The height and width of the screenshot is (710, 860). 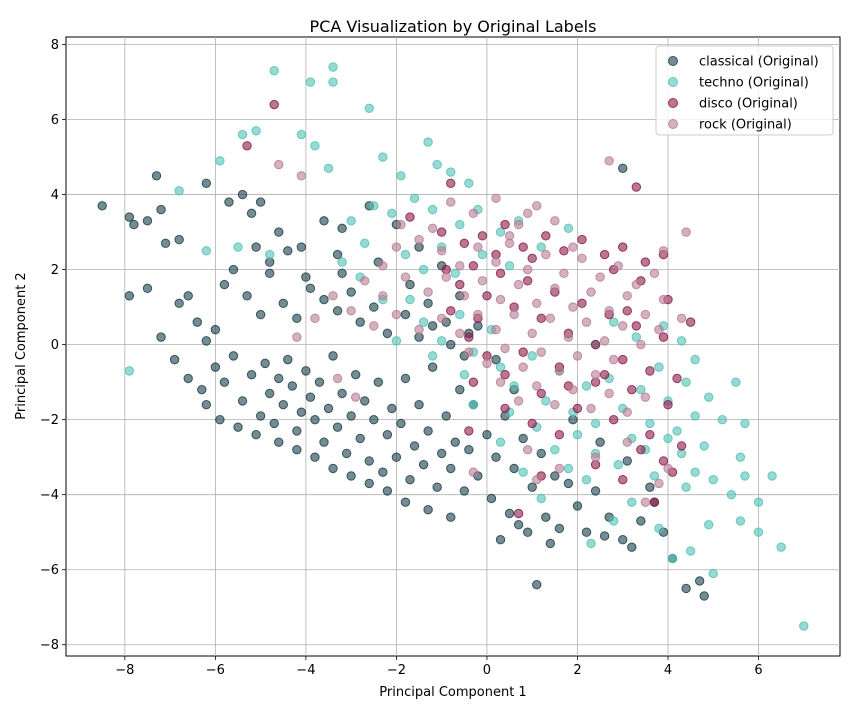 I want to click on x-tick-label: 6, so click(x=758, y=670).